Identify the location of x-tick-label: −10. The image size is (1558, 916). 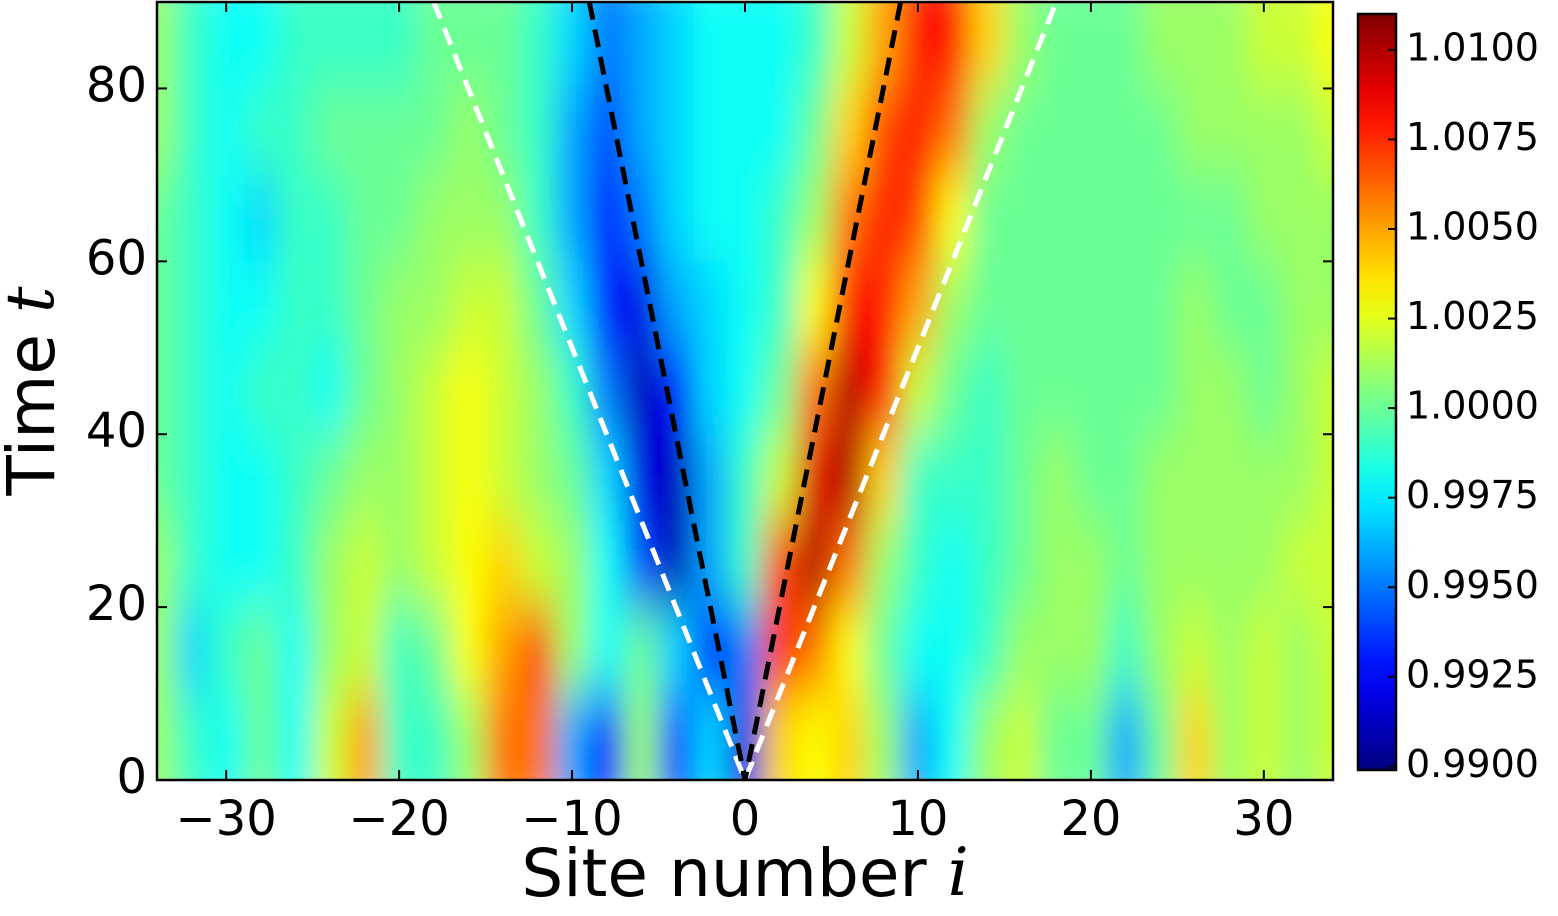
(571, 819).